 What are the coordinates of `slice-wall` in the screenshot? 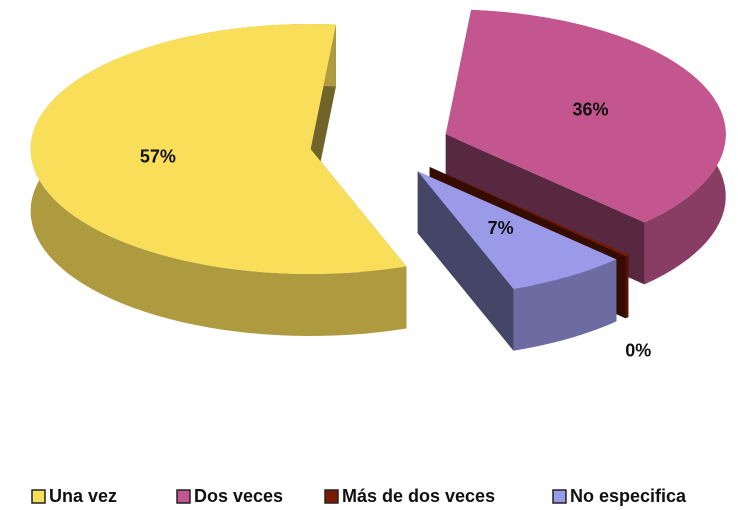 It's located at (465, 261).